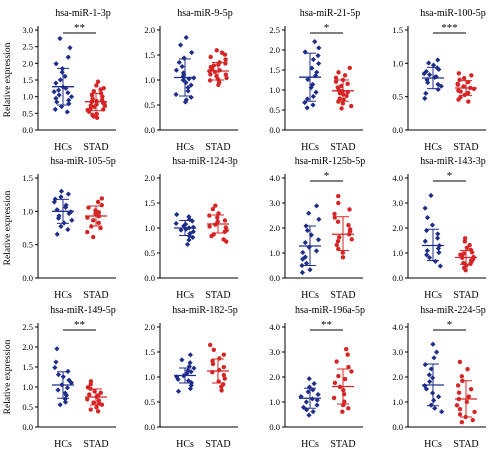 The image size is (500, 454). What do you see at coordinates (27, 327) in the screenshot?
I see `y-tick-label: 2.5` at bounding box center [27, 327].